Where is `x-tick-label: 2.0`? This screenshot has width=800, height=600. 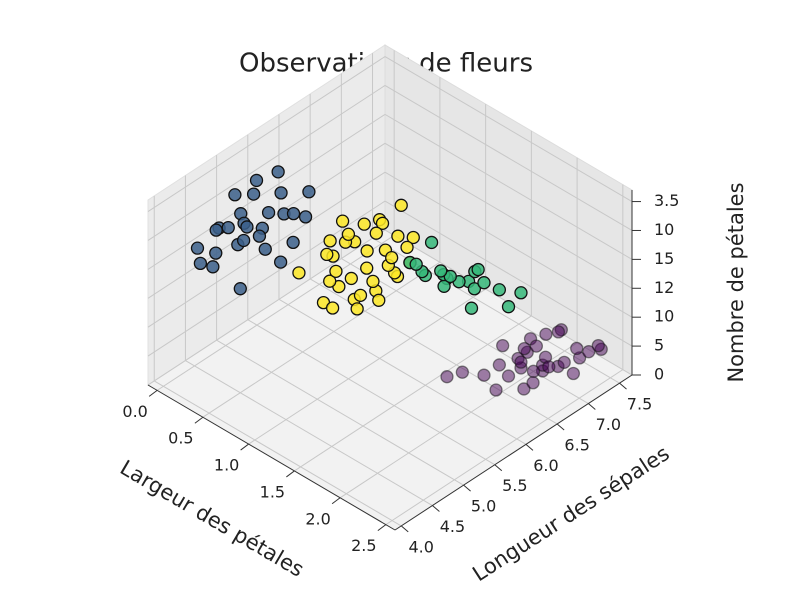 x-tick-label: 2.0 is located at coordinates (317, 518).